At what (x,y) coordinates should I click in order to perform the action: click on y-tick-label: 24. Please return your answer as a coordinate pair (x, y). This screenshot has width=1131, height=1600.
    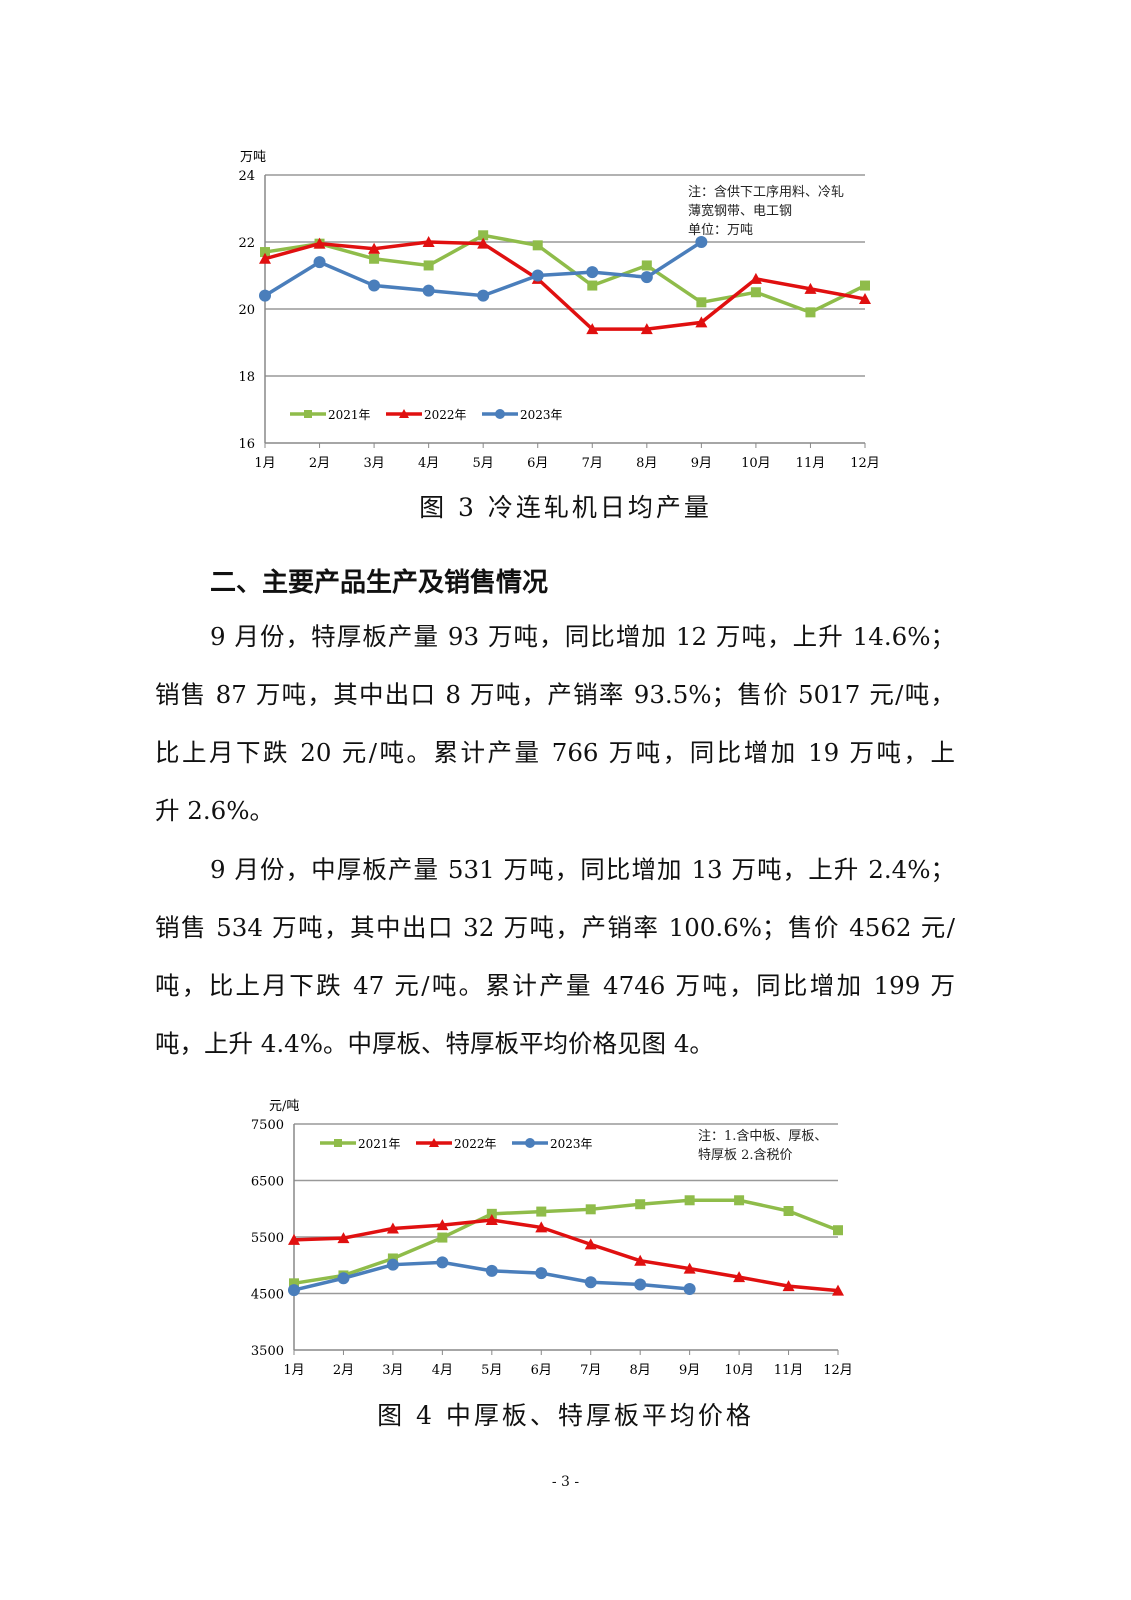
    Looking at the image, I should click on (246, 176).